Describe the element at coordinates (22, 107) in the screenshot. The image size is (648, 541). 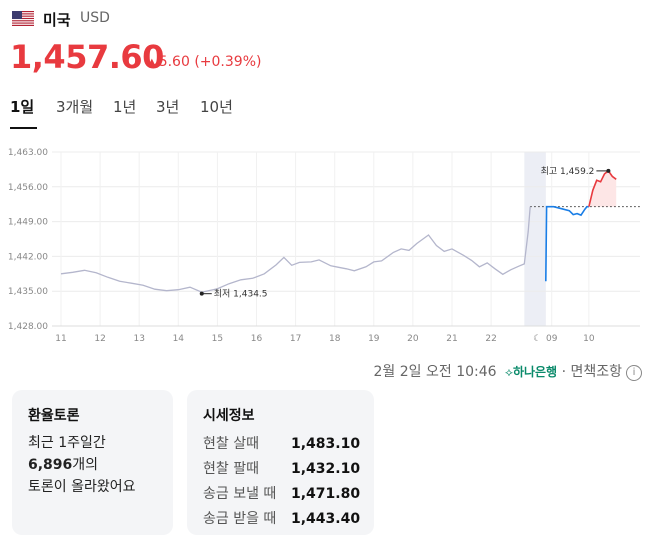
I see `tab-1d: 1일` at that location.